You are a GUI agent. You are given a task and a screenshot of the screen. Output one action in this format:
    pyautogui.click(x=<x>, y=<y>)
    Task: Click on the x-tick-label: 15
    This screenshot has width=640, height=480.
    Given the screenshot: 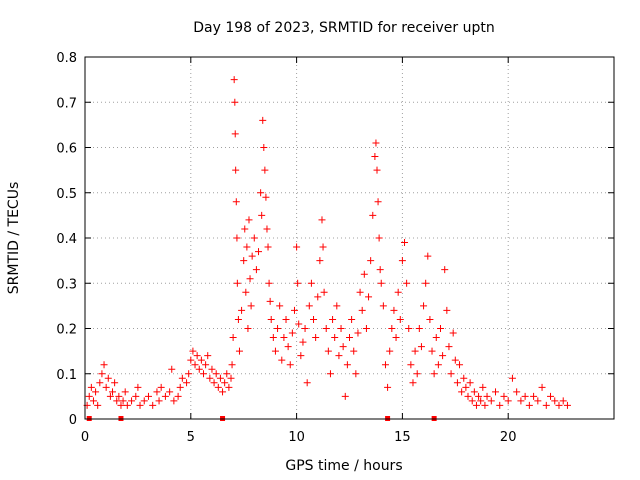 What is the action you would take?
    pyautogui.click(x=402, y=437)
    